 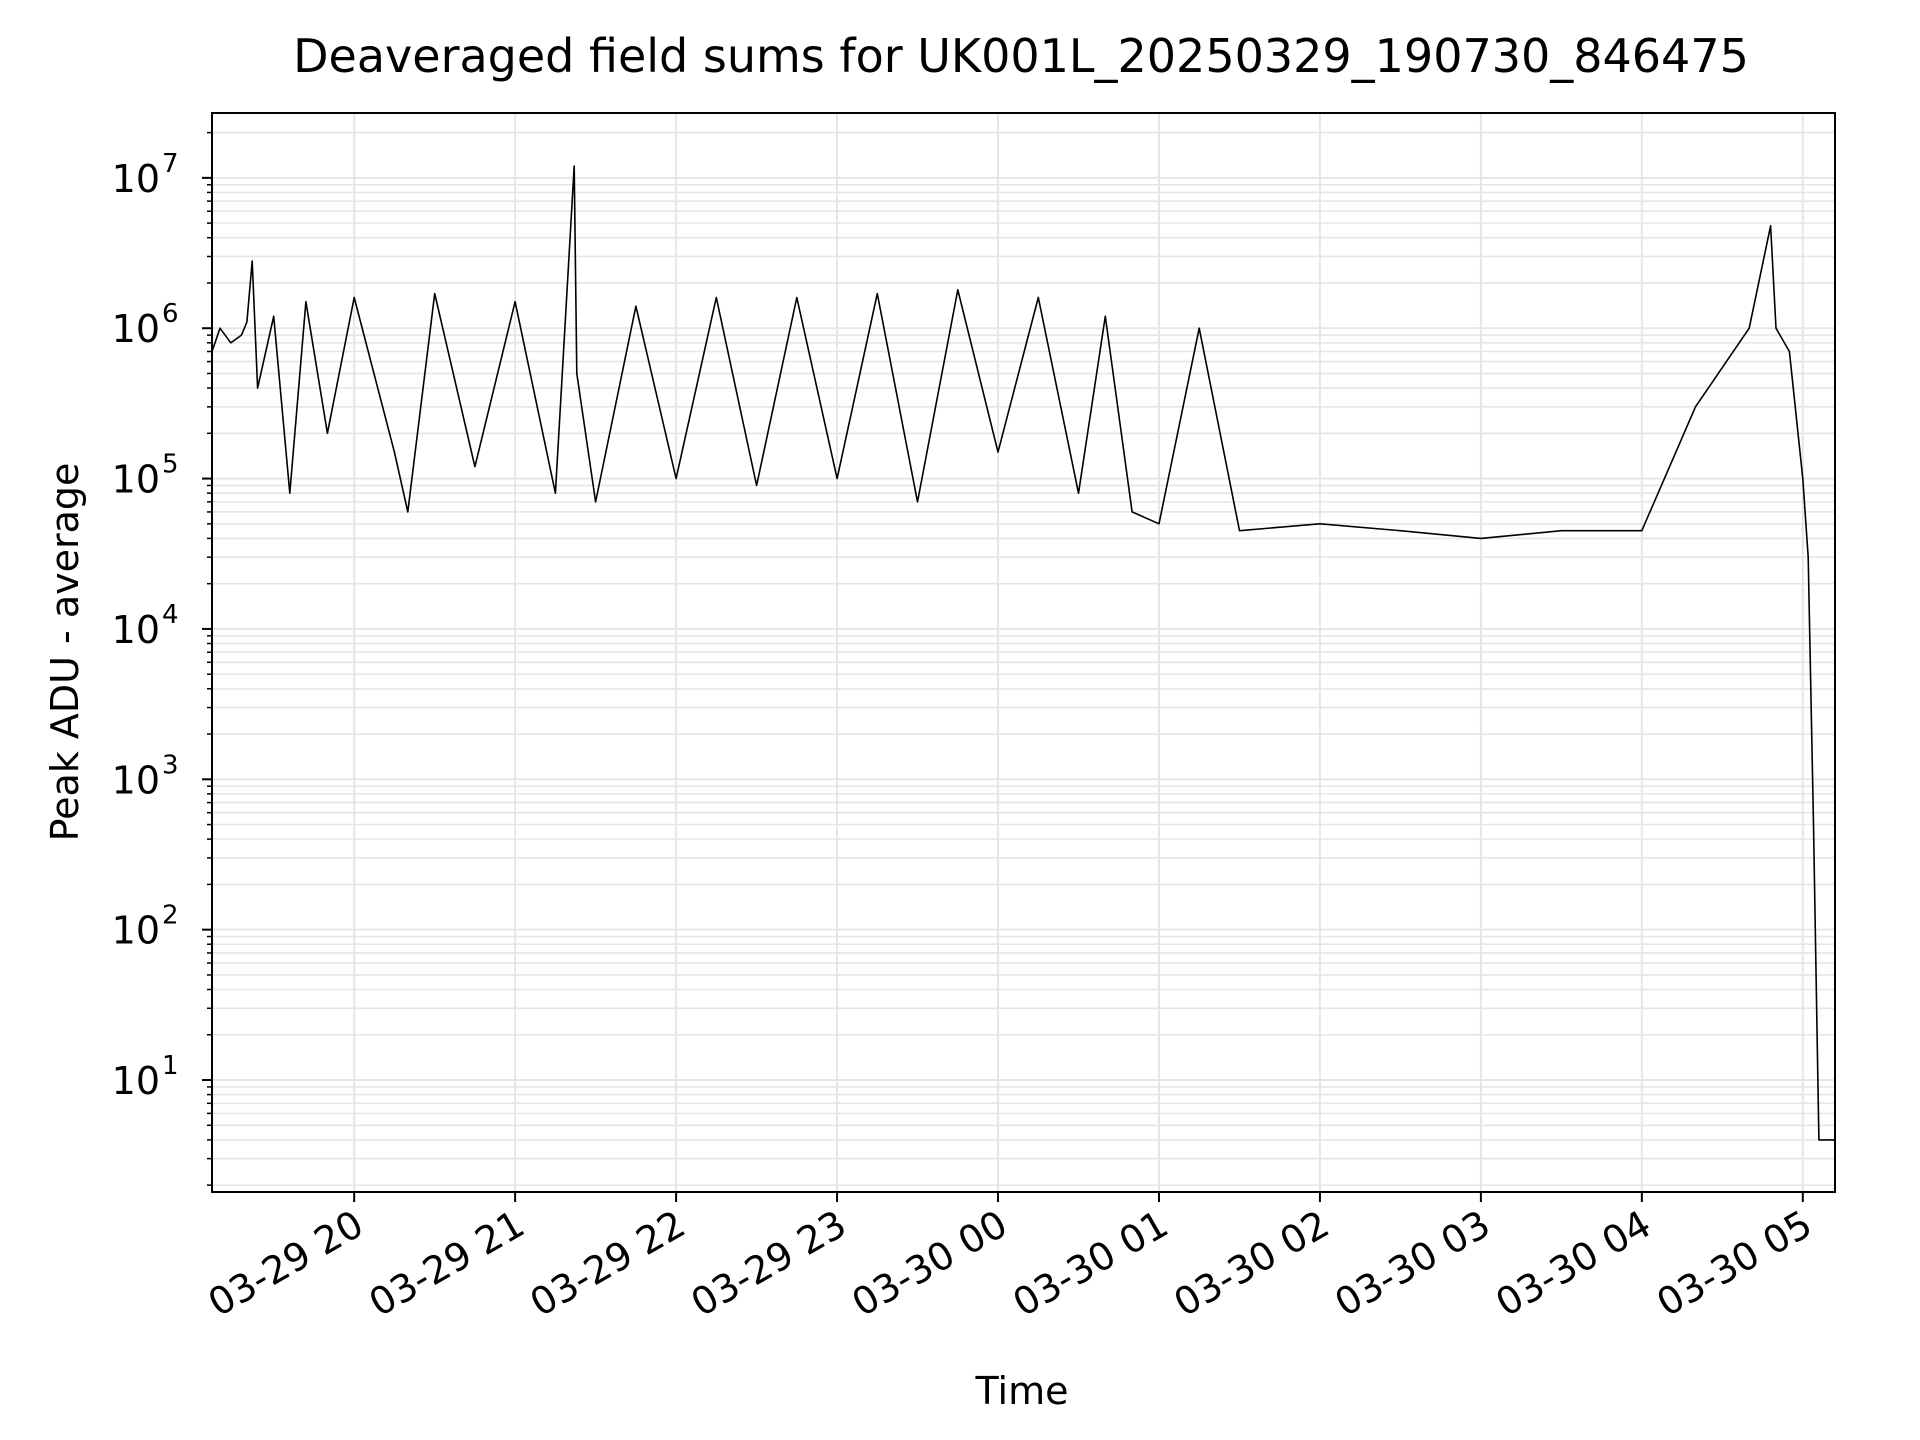 I want to click on y-tick-label-exponent: 5, so click(x=170, y=465).